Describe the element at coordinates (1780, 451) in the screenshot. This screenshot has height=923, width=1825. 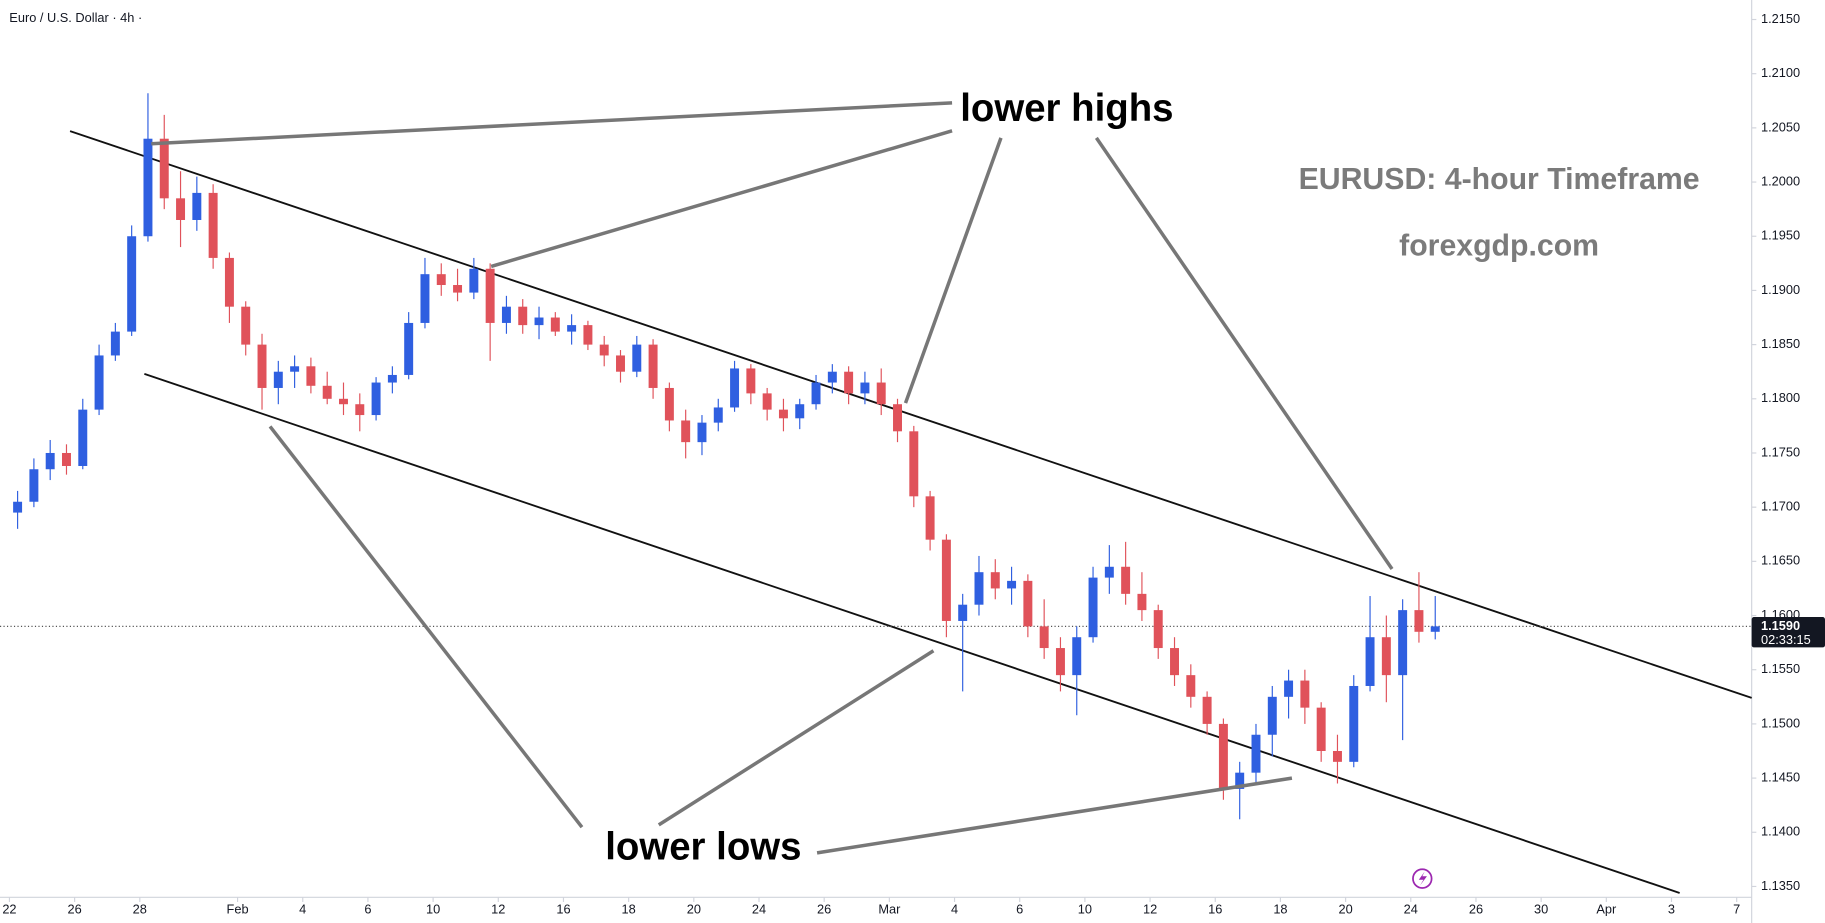
I see `y-tick-label: 1.1750` at that location.